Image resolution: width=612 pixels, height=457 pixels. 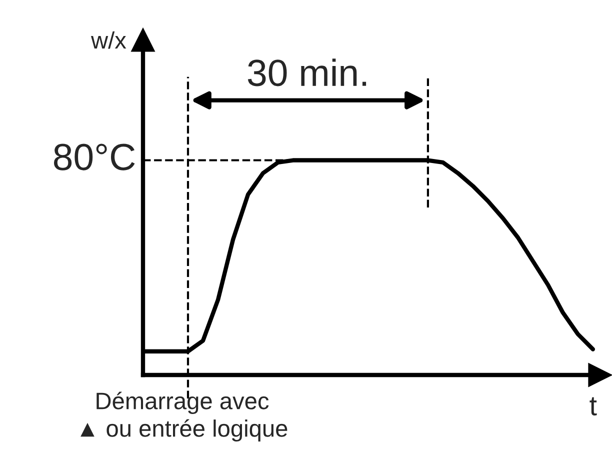 What do you see at coordinates (108, 40) in the screenshot?
I see `y-axis-title: w/x` at bounding box center [108, 40].